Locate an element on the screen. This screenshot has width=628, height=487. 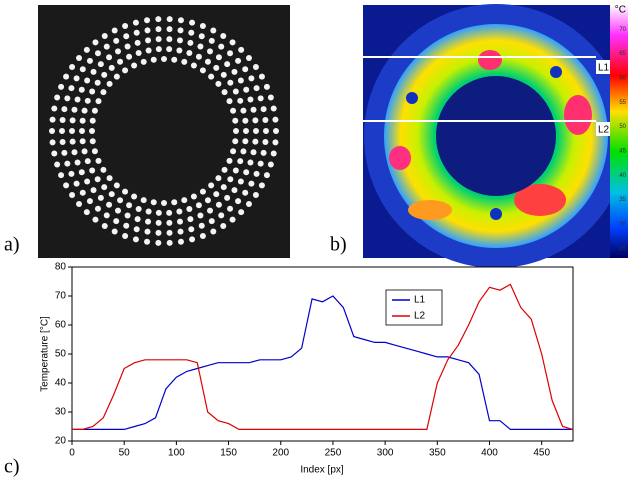
x-tick-label: 200 is located at coordinates (280, 453).